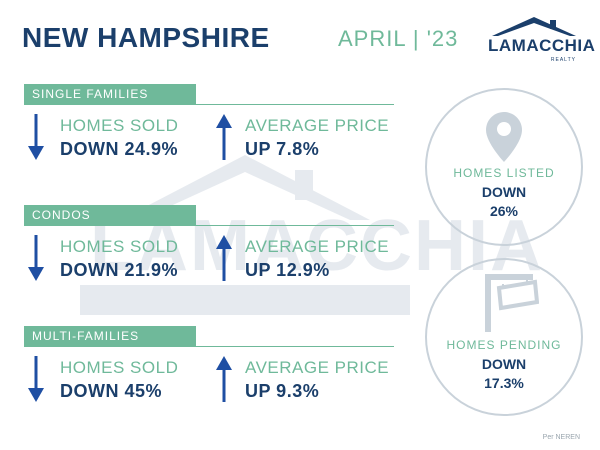 Image resolution: width=600 pixels, height=450 pixels. I want to click on homes-sold-value: DOWN 45%, so click(111, 391).